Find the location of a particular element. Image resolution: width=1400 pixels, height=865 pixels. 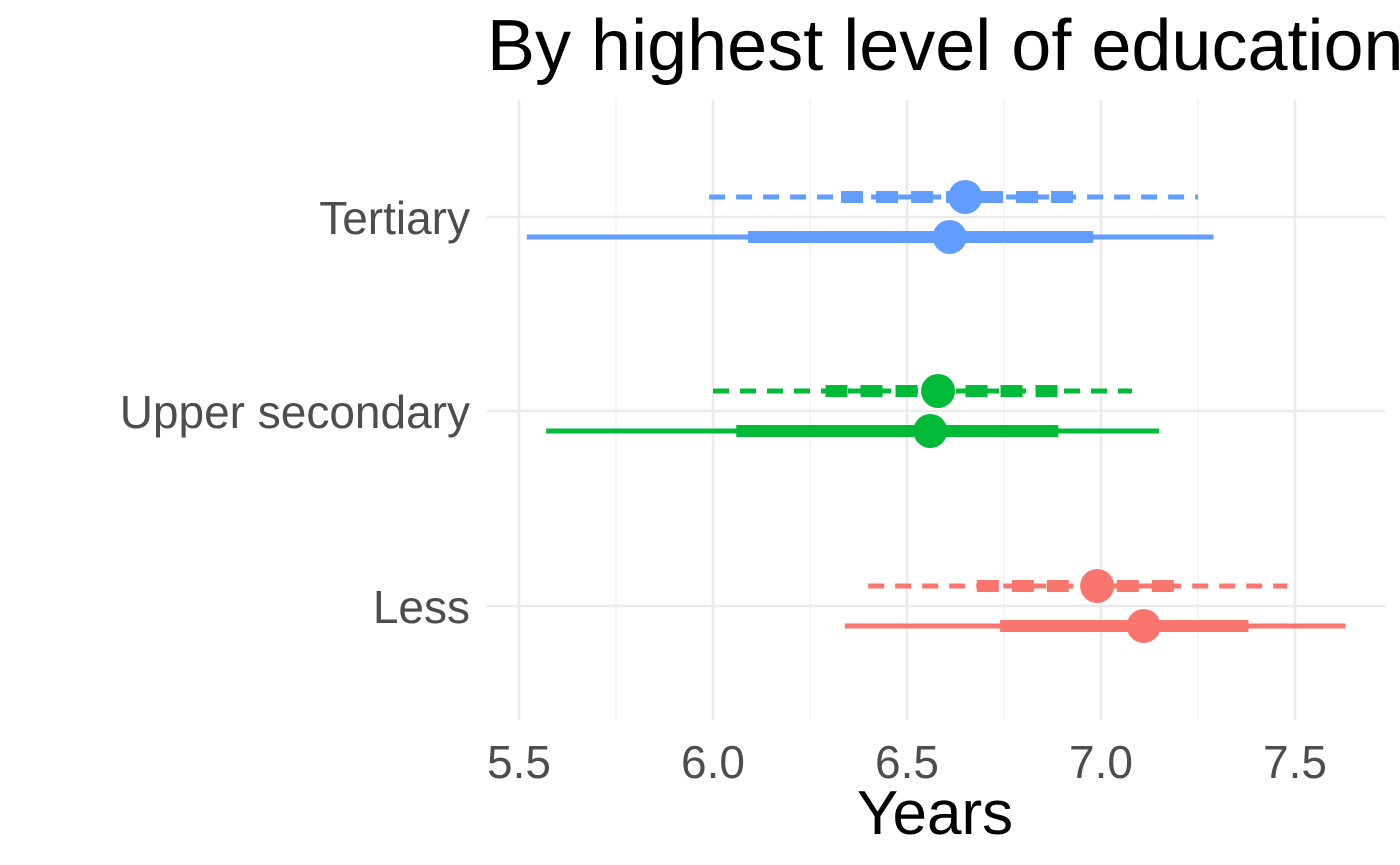

y-axis-labels: Tertiary Upper secondary Less is located at coordinates (295, 412).